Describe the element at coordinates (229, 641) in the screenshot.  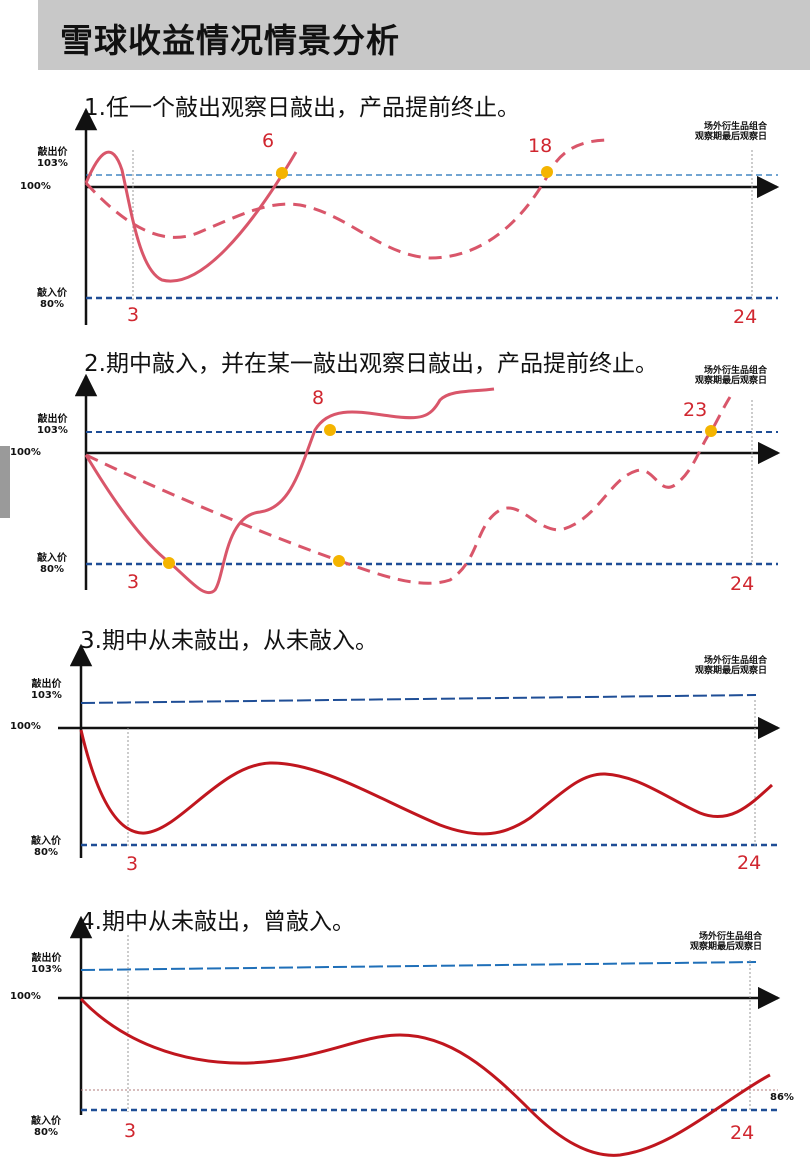
I see `scenario-3-title: 3.期中从未敲出，从未敲入。` at that location.